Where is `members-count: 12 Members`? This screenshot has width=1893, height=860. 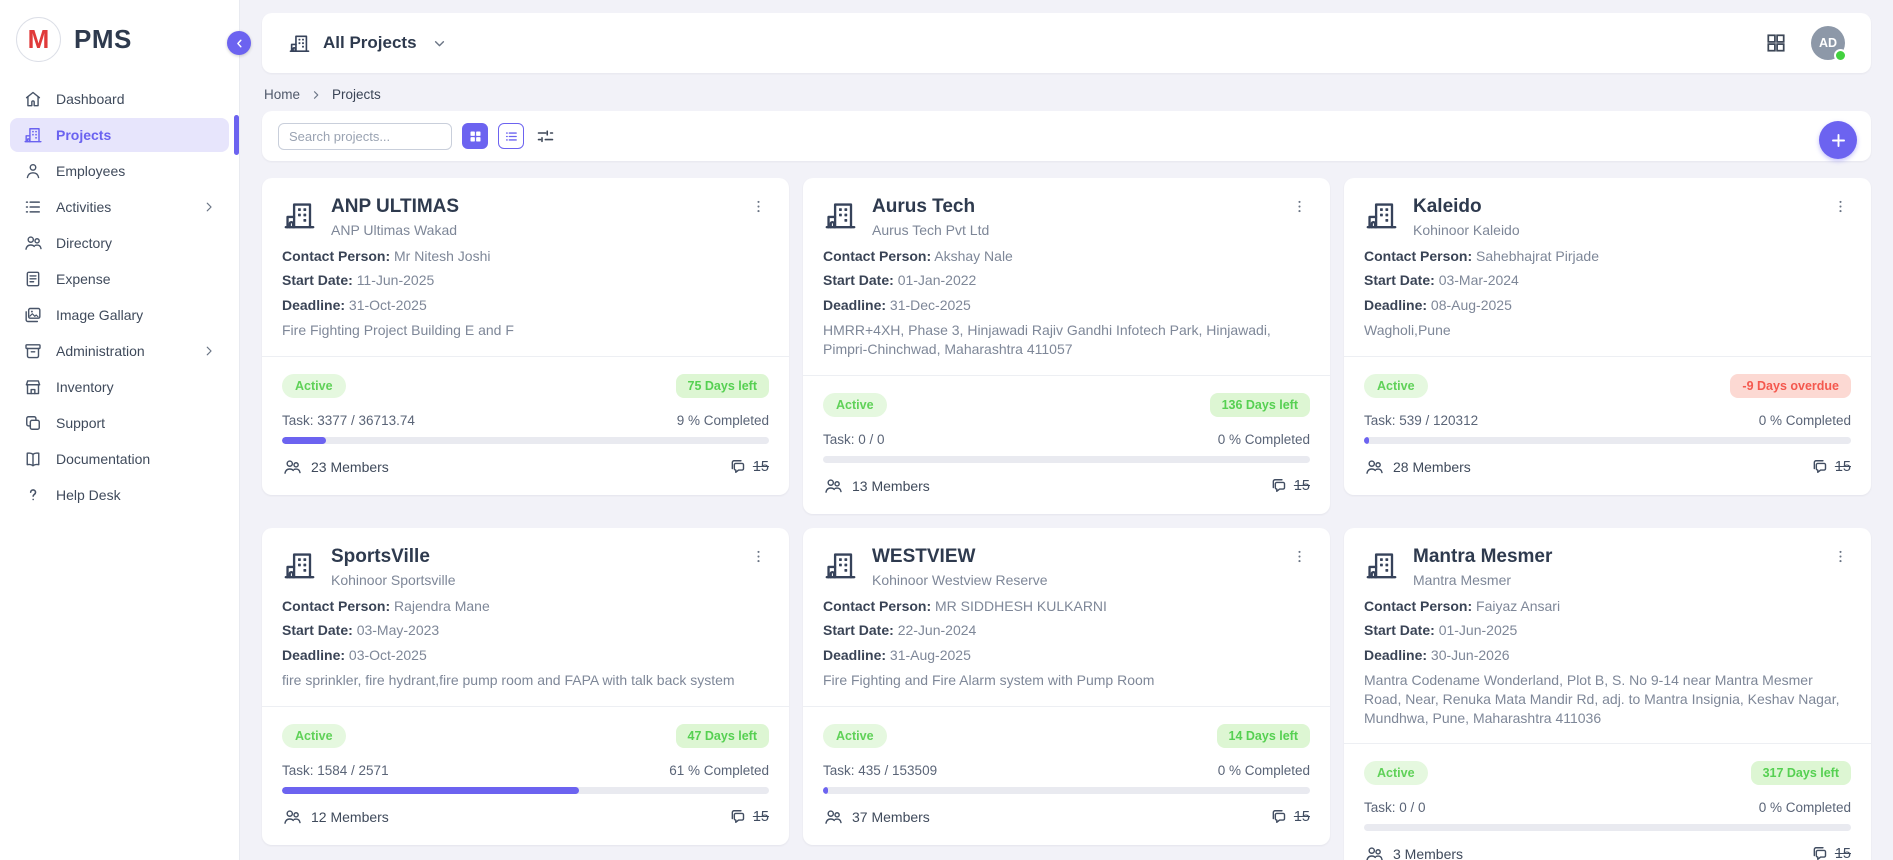
members-count: 12 Members is located at coordinates (350, 816).